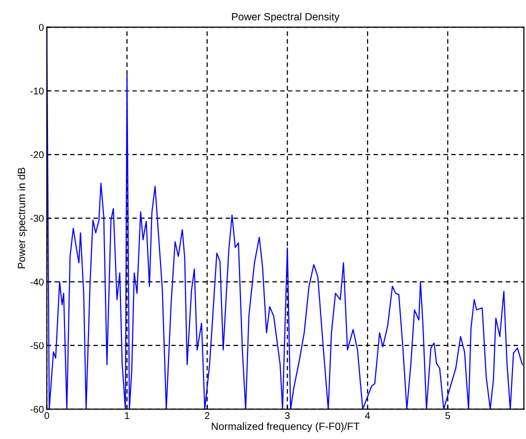 Image resolution: width=526 pixels, height=439 pixels. What do you see at coordinates (47, 416) in the screenshot?
I see `x-tick-label: 0` at bounding box center [47, 416].